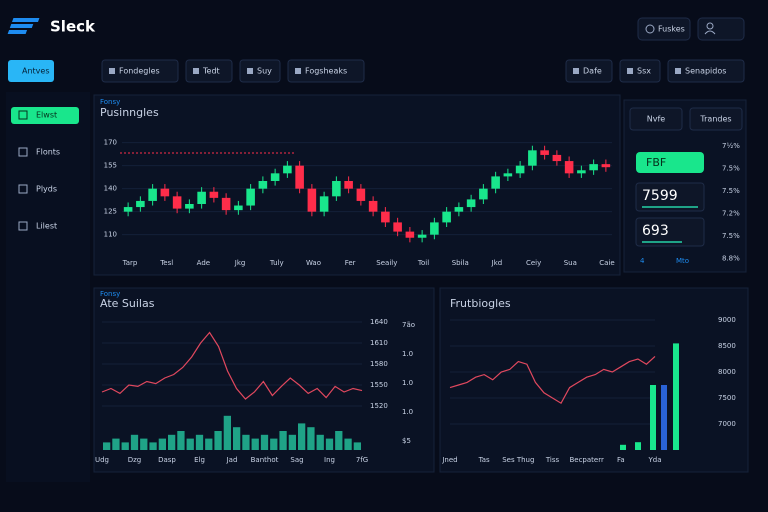 Image resolution: width=768 pixels, height=512 pixels. I want to click on x-tick-label: Tuly, so click(276, 263).